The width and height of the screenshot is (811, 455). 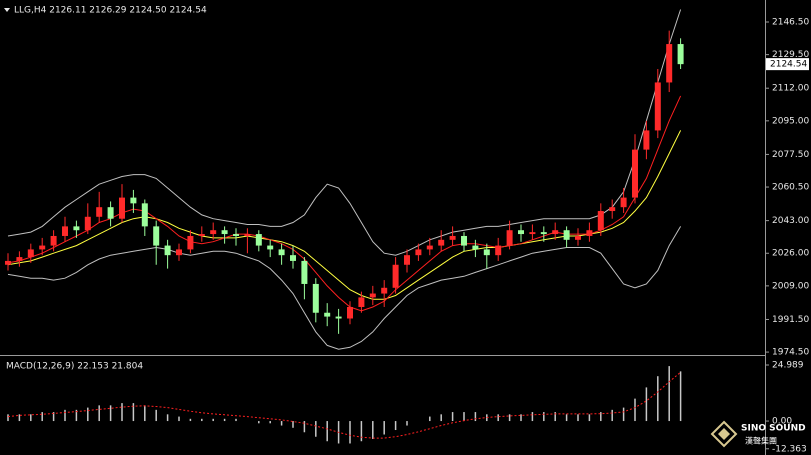 I want to click on menu-triangle, so click(x=7, y=10).